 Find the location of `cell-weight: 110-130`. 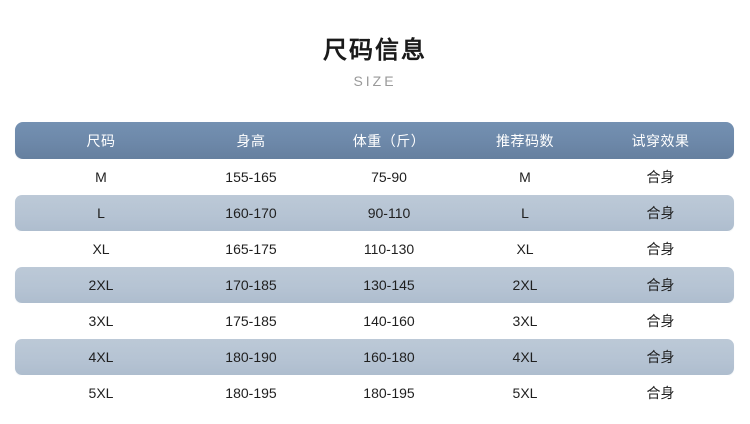

cell-weight: 110-130 is located at coordinates (389, 249).